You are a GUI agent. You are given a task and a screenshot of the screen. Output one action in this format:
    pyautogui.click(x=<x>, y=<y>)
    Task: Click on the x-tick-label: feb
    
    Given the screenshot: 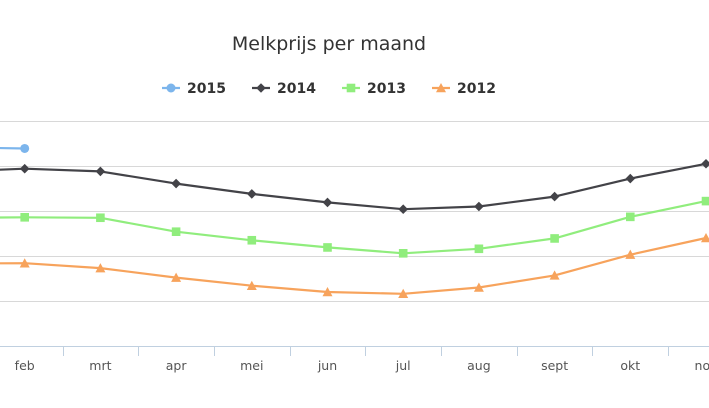 What is the action you would take?
    pyautogui.click(x=25, y=365)
    